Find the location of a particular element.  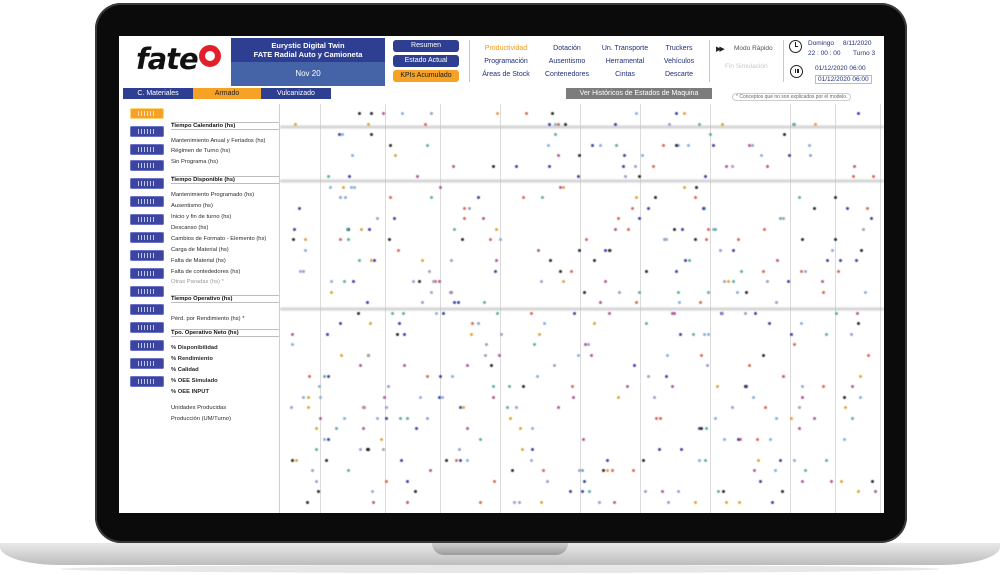

nav-truckers: Truckers is located at coordinates (679, 48).